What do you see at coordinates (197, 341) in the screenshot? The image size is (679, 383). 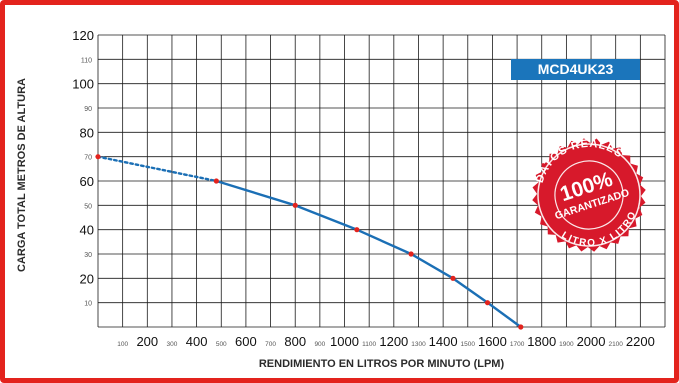 I see `x-tick-label: 400` at bounding box center [197, 341].